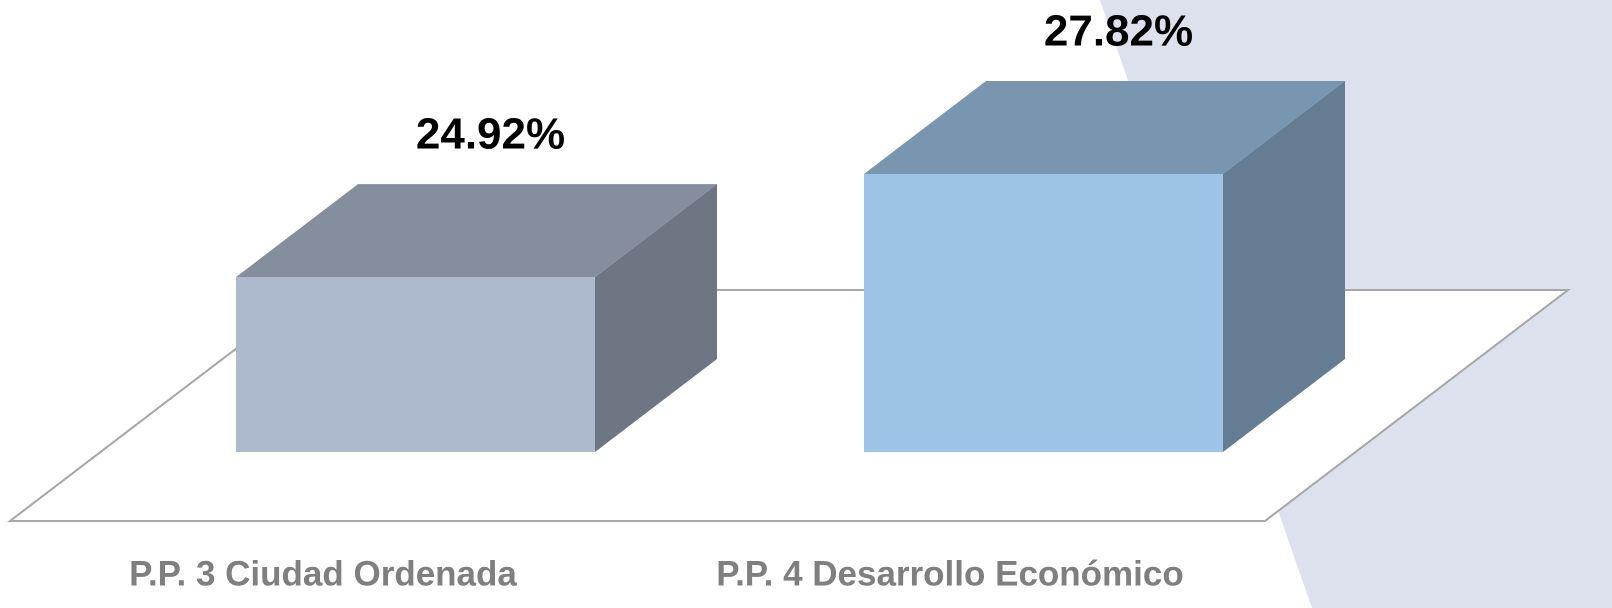  What do you see at coordinates (490, 134) in the screenshot?
I see `value-label: 24.92%` at bounding box center [490, 134].